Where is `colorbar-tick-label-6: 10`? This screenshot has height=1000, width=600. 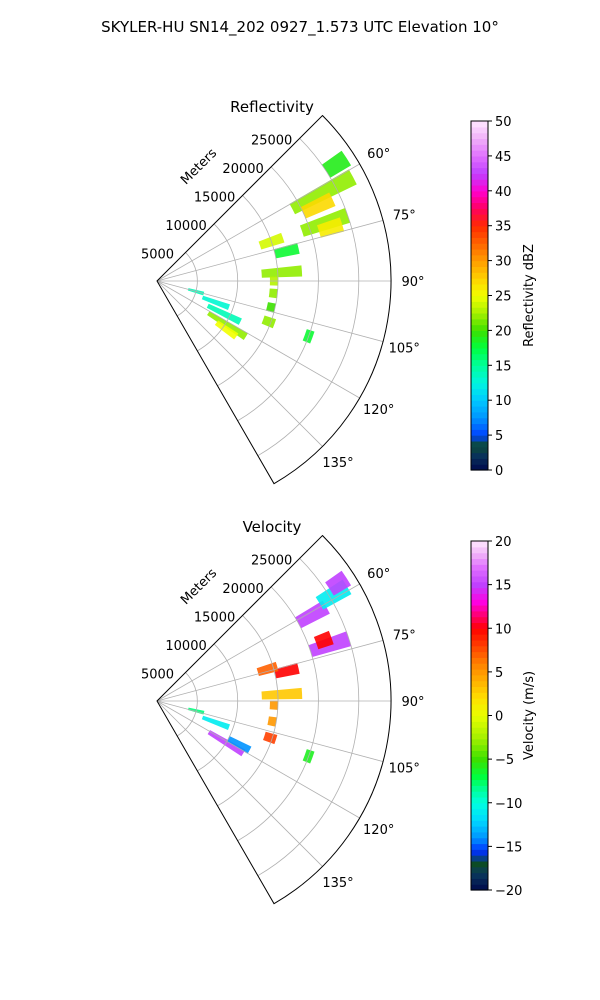
colorbar-tick-label-6: 10 is located at coordinates (503, 629).